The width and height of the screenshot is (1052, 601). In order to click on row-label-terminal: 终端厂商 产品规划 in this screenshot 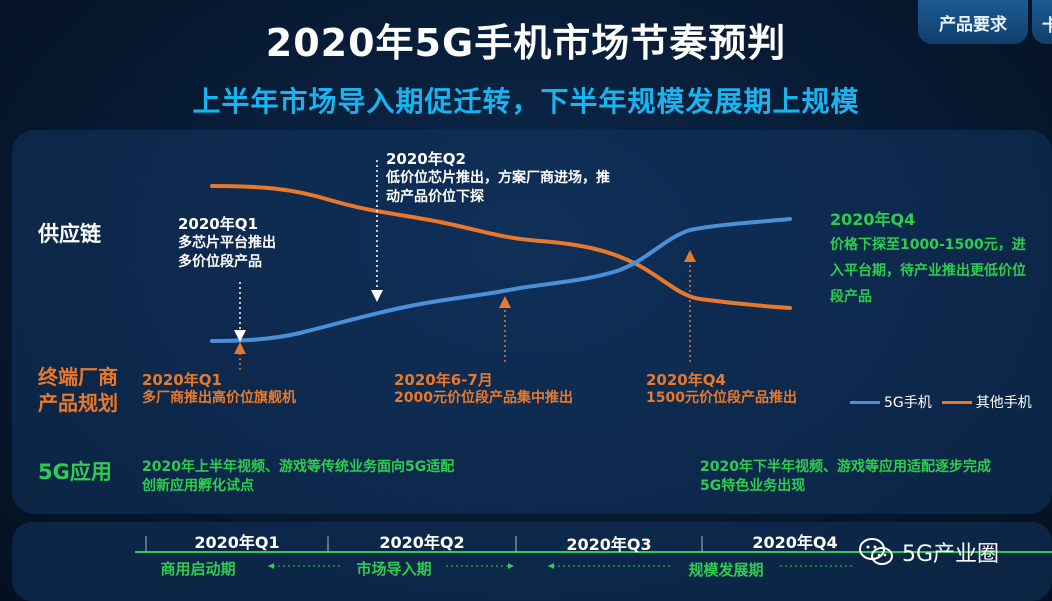, I will do `click(78, 390)`.